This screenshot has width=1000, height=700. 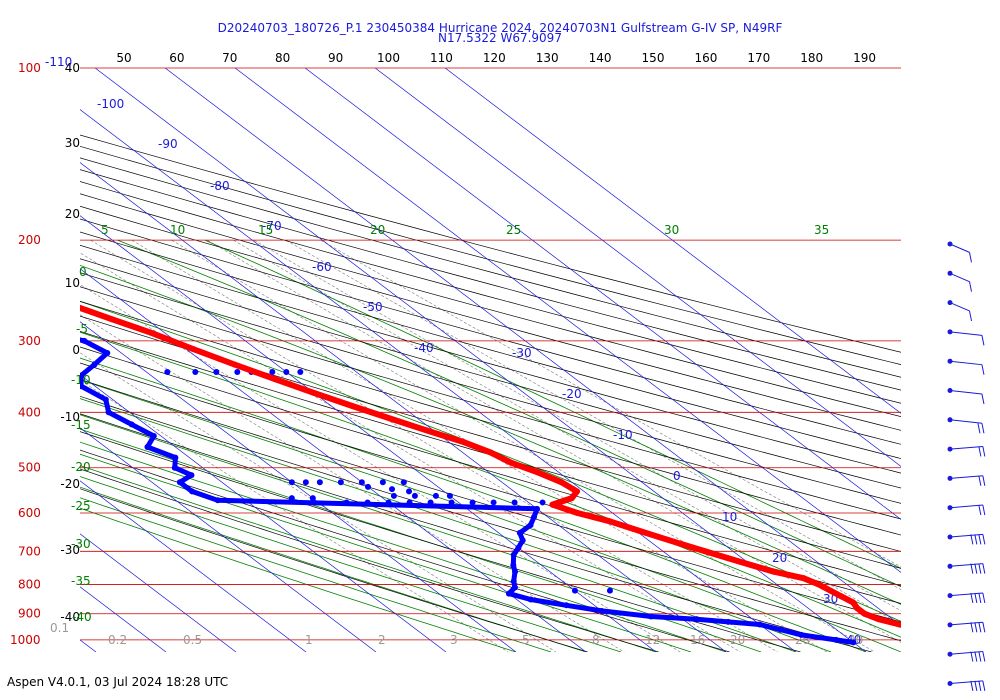 I want to click on theta-label: 140, so click(x=600, y=58).